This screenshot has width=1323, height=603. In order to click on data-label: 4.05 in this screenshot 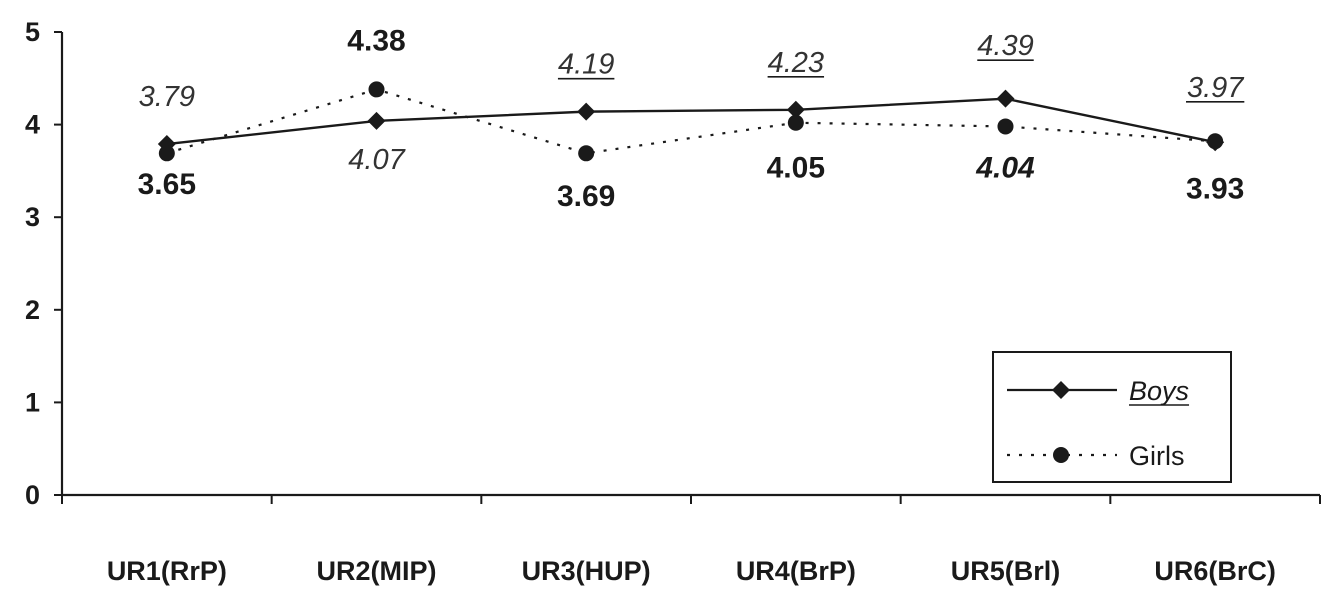, I will do `click(796, 167)`.